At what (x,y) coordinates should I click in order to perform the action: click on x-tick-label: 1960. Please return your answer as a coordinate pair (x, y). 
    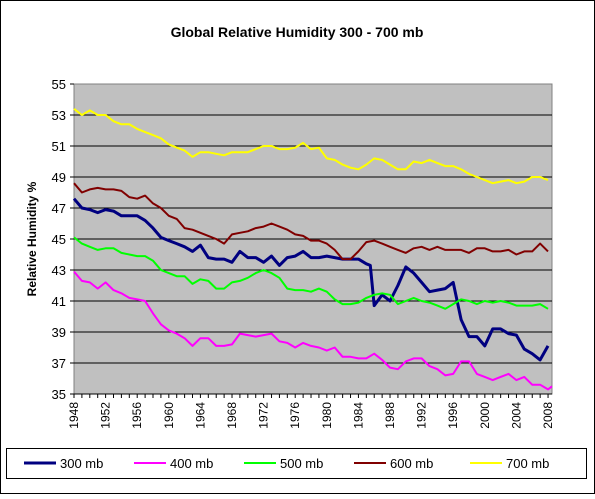
    Looking at the image, I should click on (169, 415).